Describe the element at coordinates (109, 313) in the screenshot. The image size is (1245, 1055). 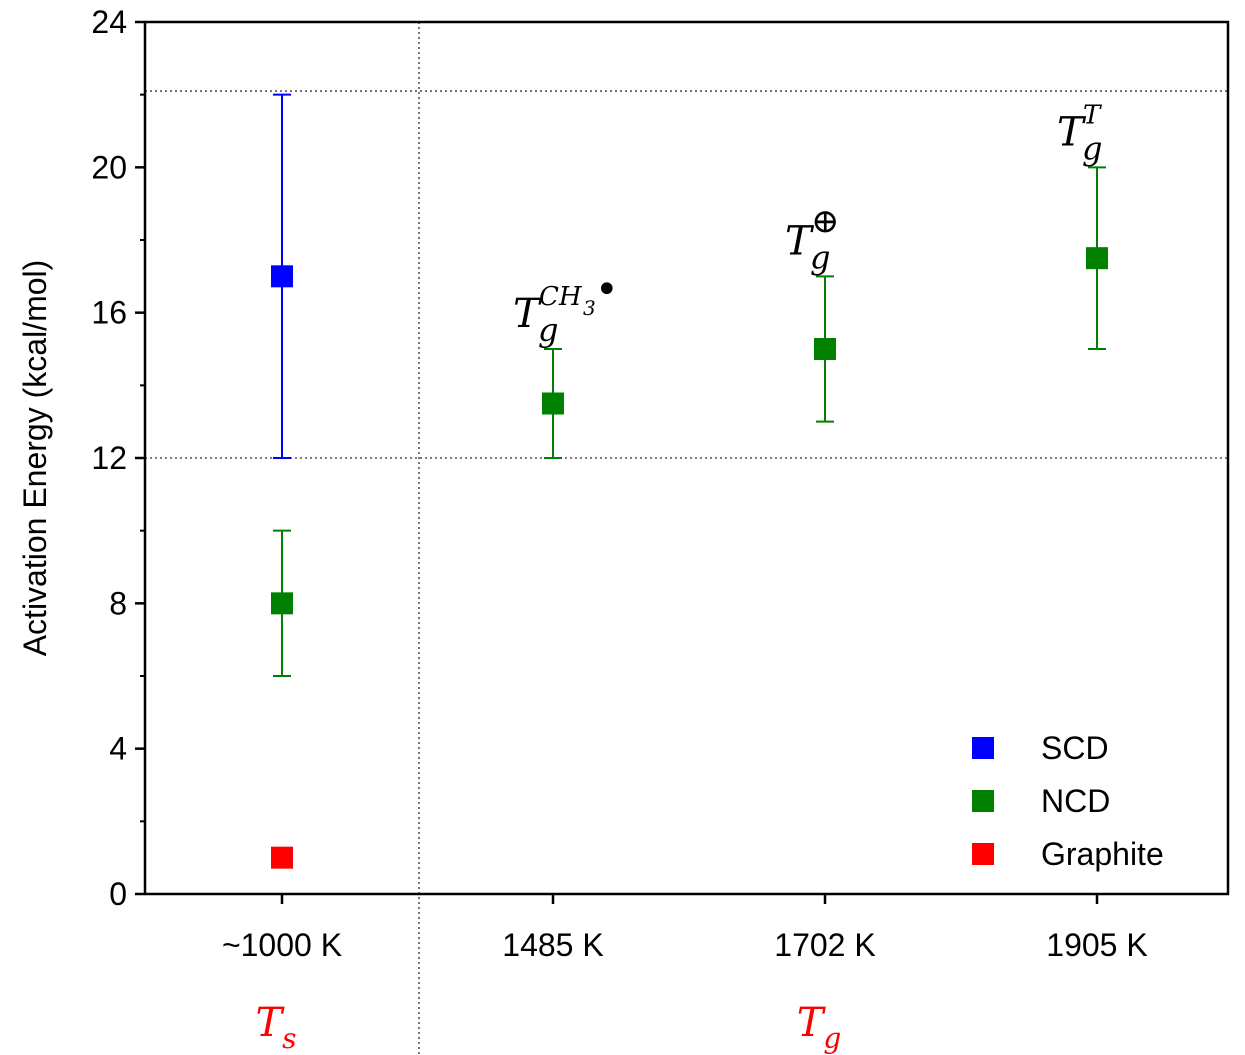
I see `y-tick-label: 16` at that location.